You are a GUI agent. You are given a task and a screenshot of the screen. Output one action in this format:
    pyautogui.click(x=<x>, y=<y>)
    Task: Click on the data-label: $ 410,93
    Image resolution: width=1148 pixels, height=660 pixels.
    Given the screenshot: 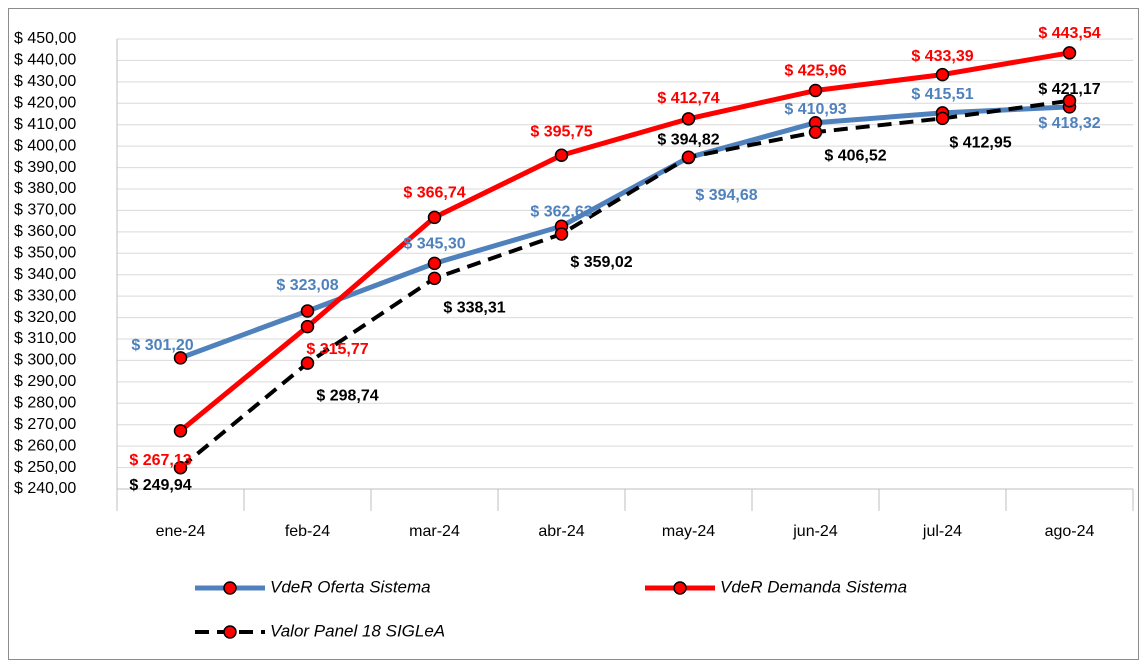 What is the action you would take?
    pyautogui.click(x=815, y=109)
    